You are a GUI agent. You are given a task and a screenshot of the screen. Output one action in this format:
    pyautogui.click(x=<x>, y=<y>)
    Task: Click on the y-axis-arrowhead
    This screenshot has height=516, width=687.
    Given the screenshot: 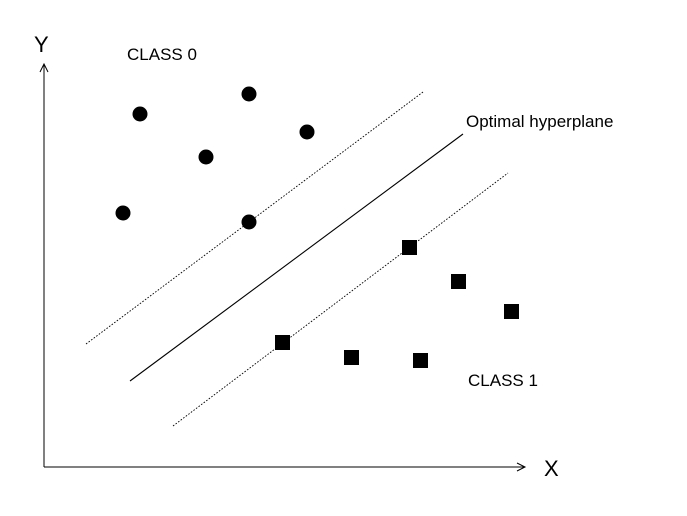 What is the action you would take?
    pyautogui.click(x=44, y=67)
    